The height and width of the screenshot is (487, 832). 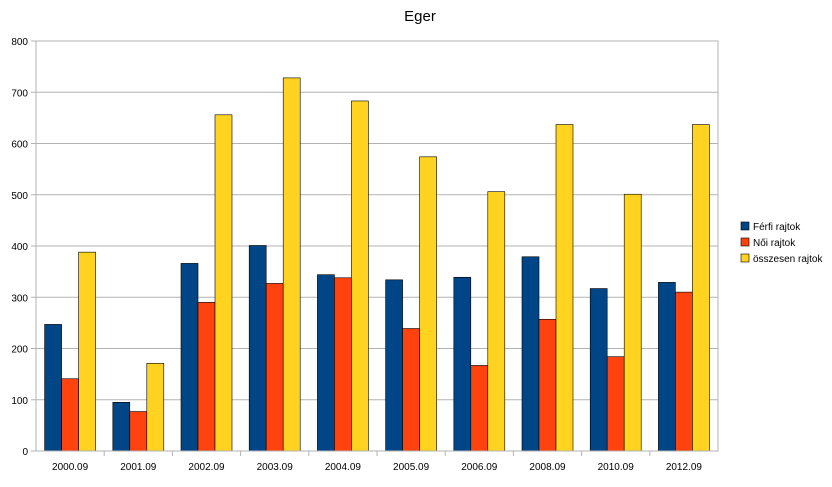 What do you see at coordinates (411, 467) in the screenshot?
I see `x-tick-label: 2005.09` at bounding box center [411, 467].